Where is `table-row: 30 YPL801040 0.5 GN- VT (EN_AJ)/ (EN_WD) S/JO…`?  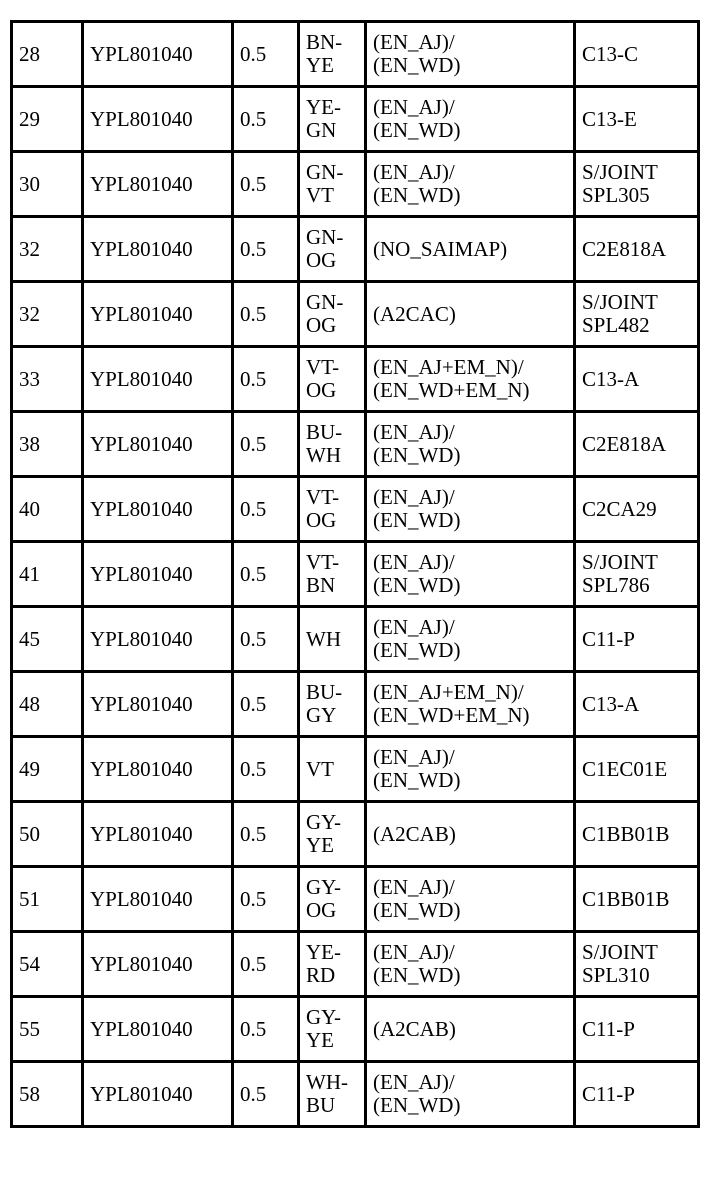
table-row: 30 YPL801040 0.5 GN- VT (EN_AJ)/ (EN_WD) S/JO… is located at coordinates (355, 184).